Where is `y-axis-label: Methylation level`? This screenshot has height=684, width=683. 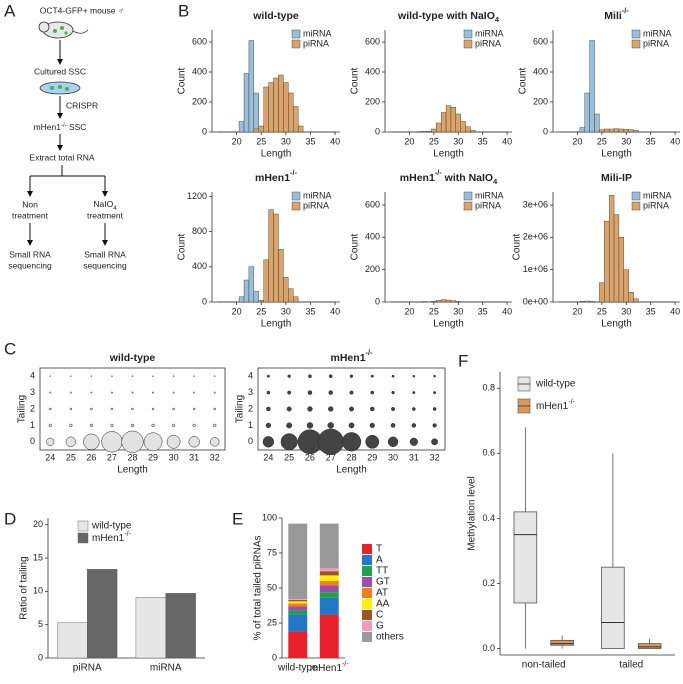 y-axis-label: Methylation level is located at coordinates (472, 513).